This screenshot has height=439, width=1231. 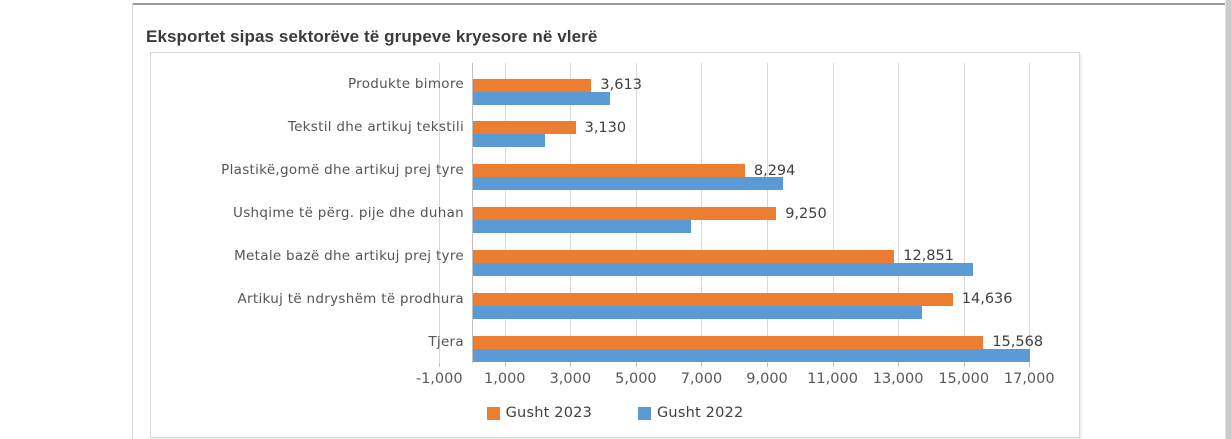 What do you see at coordinates (348, 212) in the screenshot?
I see `category-label: Ushqime të përg. pije dhe duhan` at bounding box center [348, 212].